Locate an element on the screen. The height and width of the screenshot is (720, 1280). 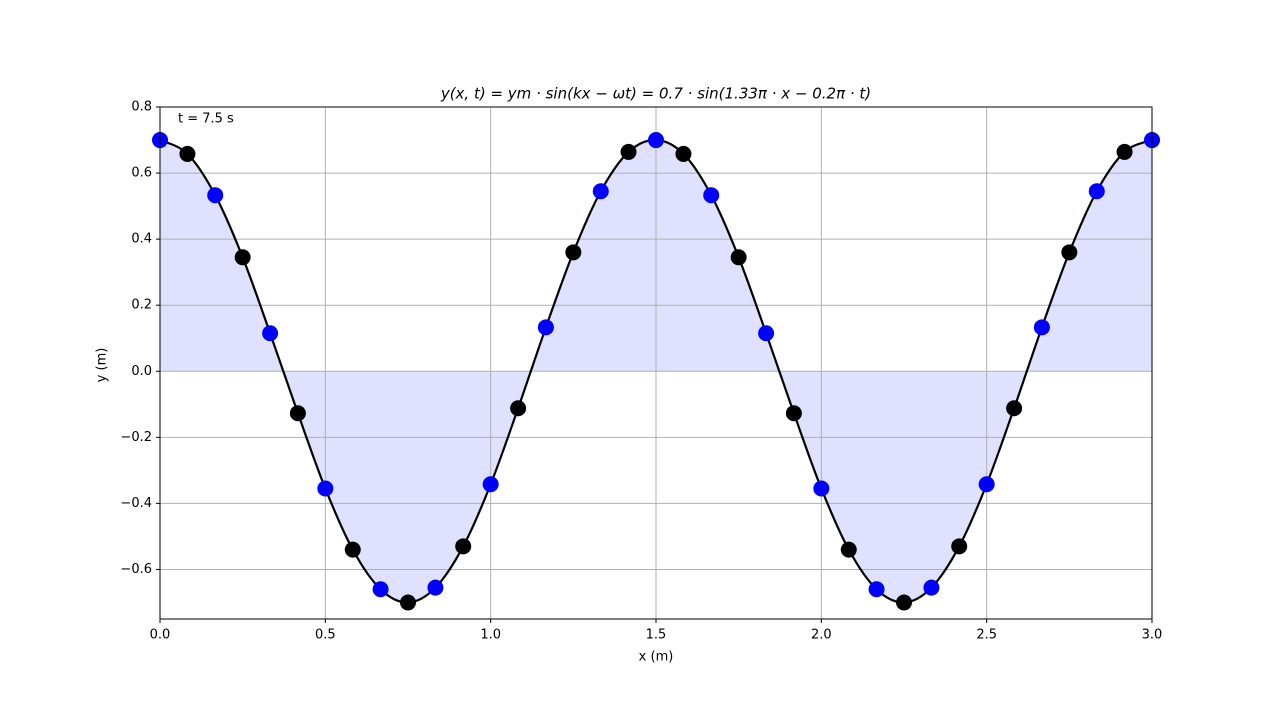
x-tick-label: 1.5 is located at coordinates (656, 635).